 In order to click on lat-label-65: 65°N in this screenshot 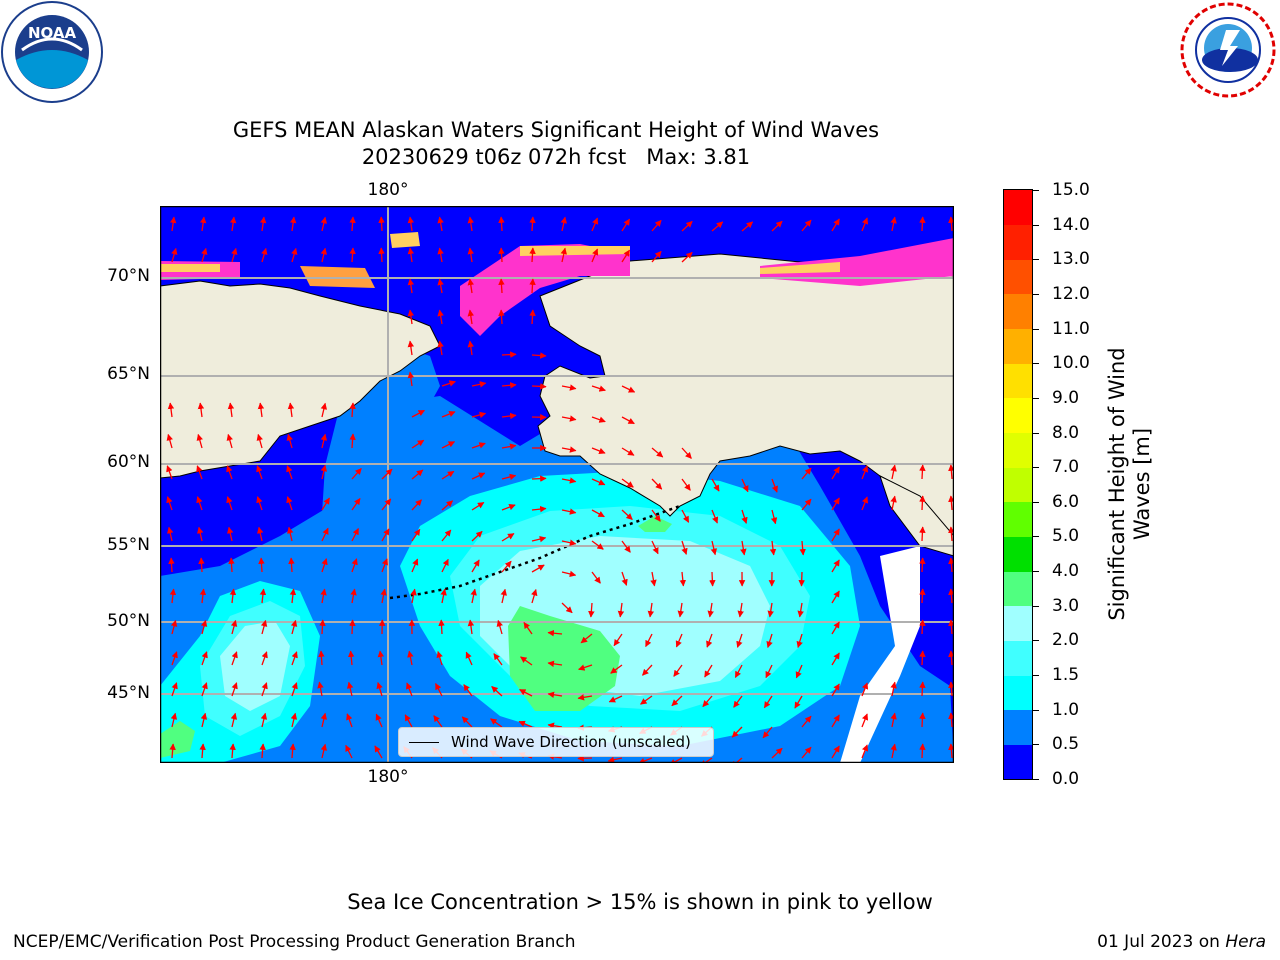, I will do `click(128, 374)`.